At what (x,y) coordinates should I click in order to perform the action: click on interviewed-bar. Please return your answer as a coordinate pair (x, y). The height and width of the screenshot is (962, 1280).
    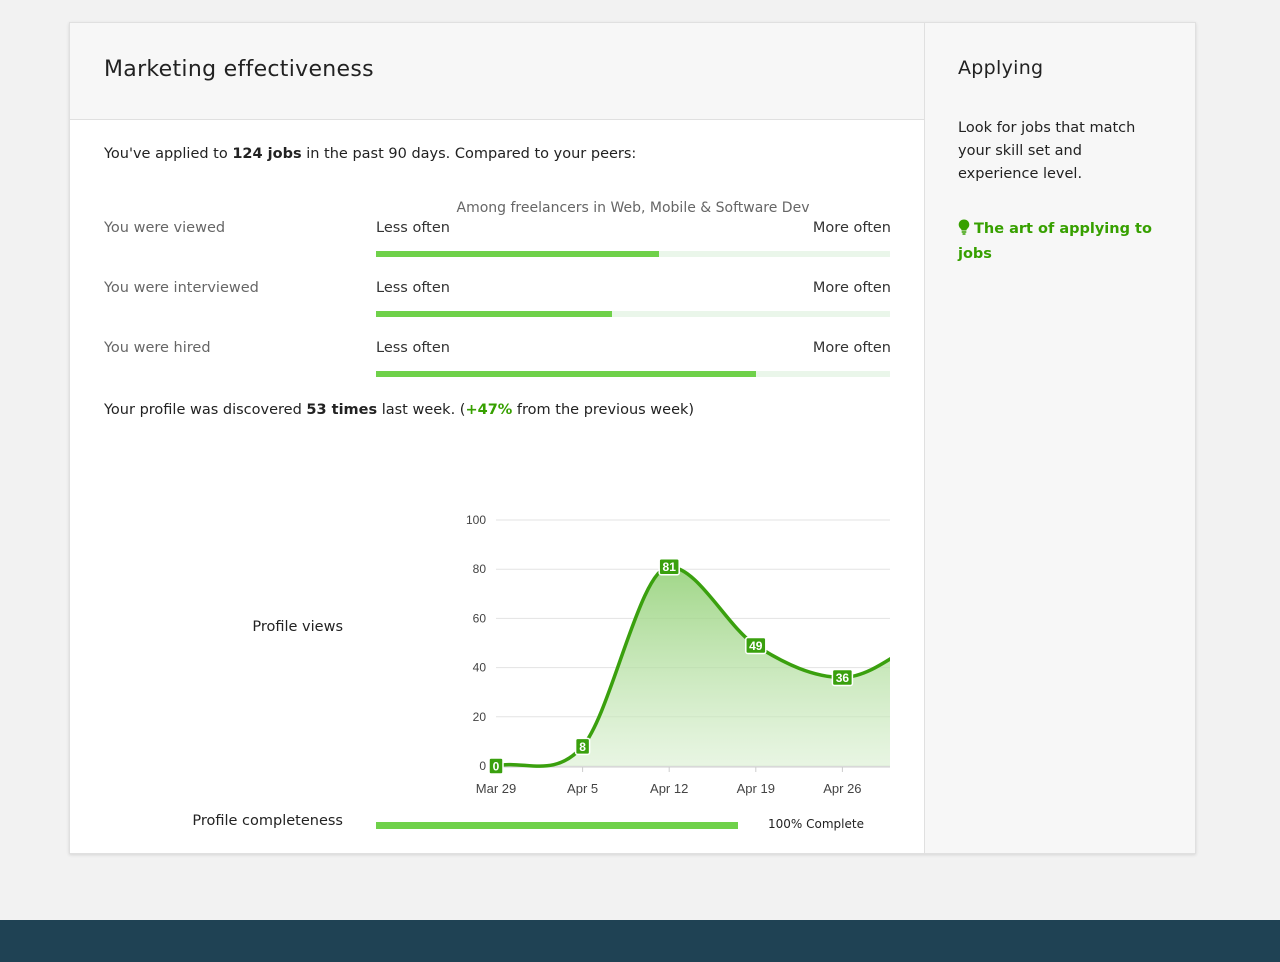
    Looking at the image, I should click on (633, 314).